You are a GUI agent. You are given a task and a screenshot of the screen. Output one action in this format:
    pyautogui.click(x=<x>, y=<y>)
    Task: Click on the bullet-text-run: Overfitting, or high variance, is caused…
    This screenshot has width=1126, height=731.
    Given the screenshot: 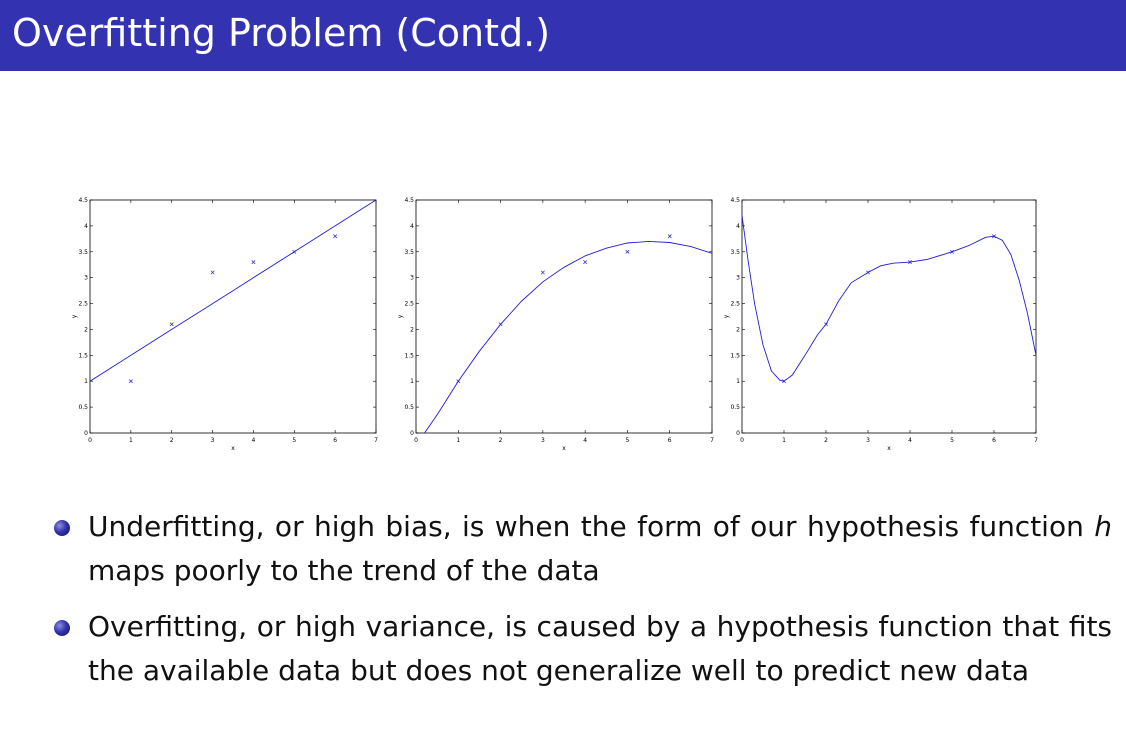 What is the action you would take?
    pyautogui.click(x=574, y=626)
    